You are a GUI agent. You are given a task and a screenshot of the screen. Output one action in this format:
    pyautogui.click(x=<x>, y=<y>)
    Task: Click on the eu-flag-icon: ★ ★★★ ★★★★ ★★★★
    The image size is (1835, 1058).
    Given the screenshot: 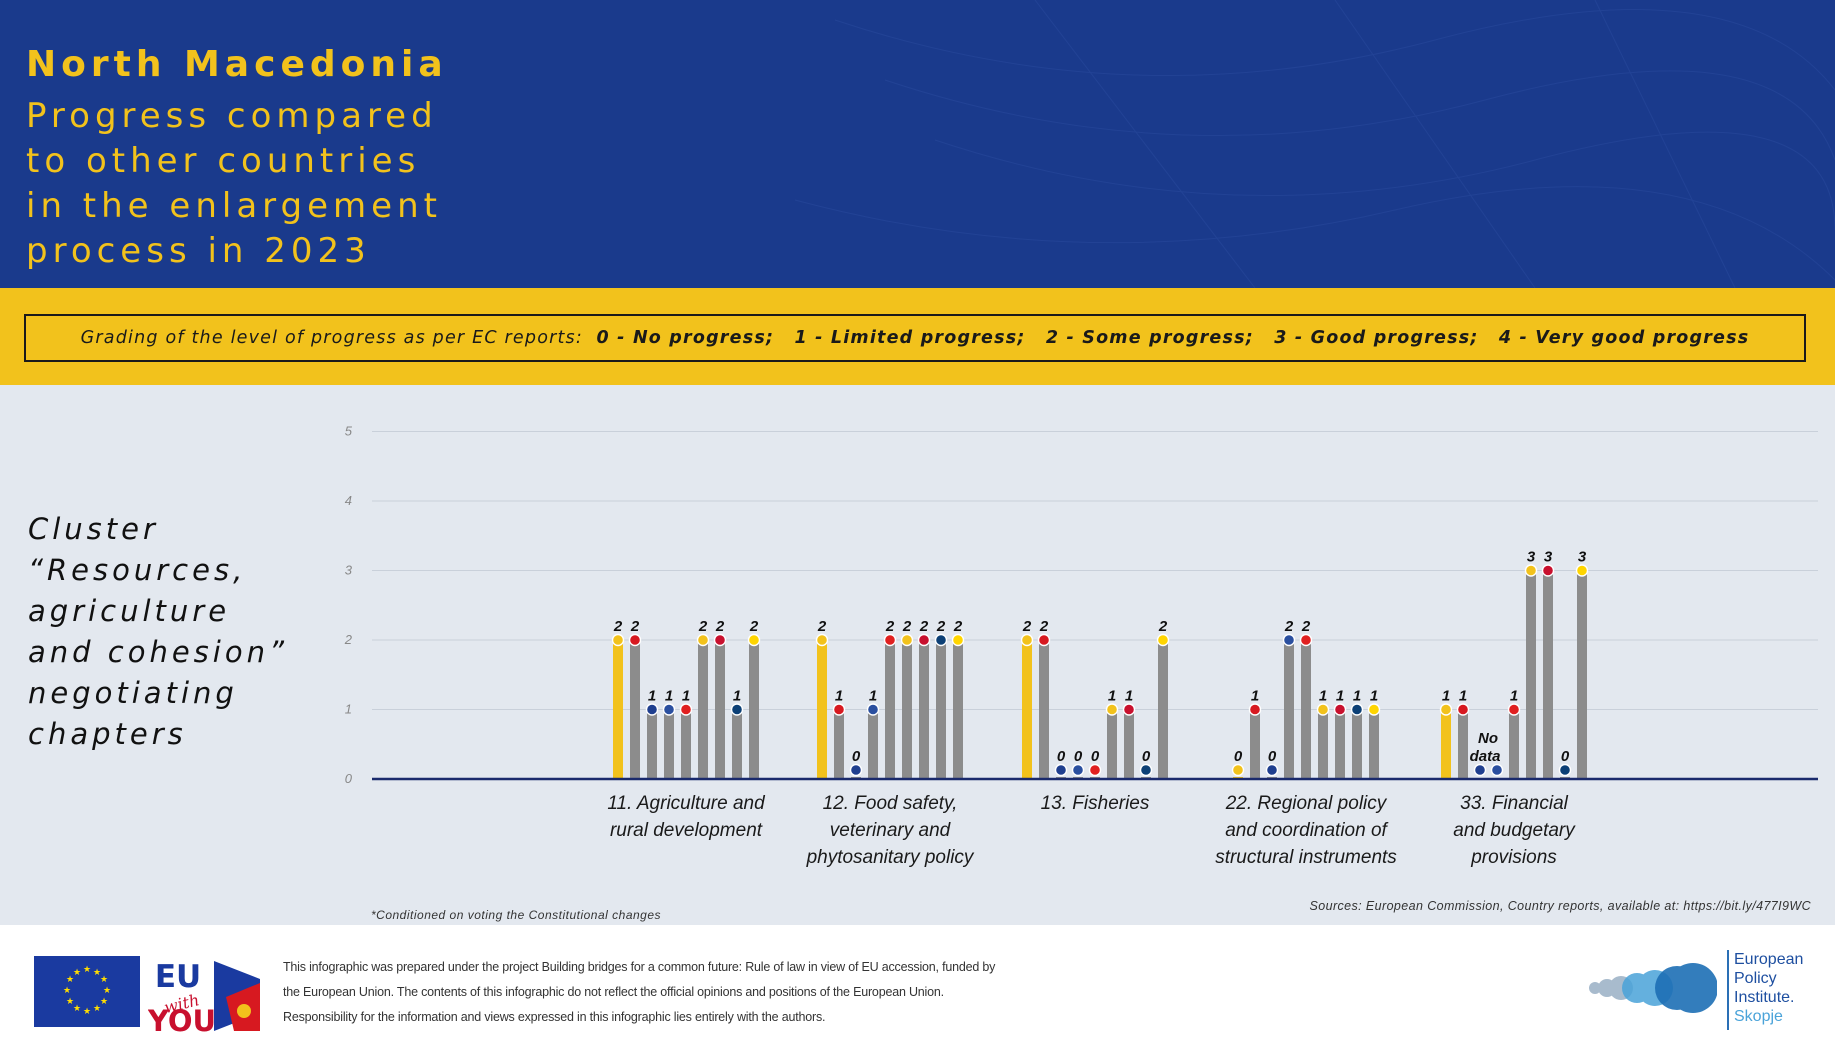 What is the action you would take?
    pyautogui.click(x=87, y=991)
    